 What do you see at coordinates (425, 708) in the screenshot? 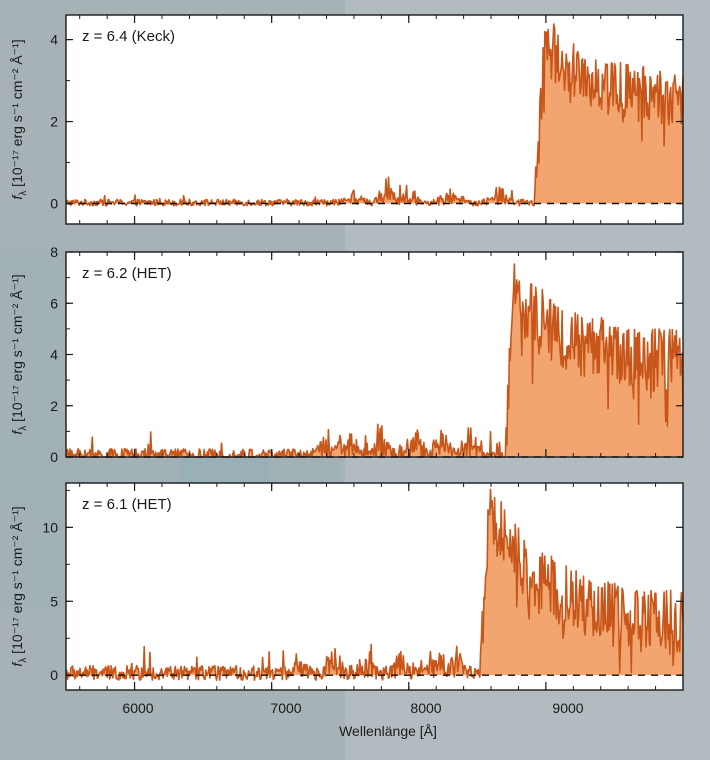
I see `x-tick-label: 8000` at bounding box center [425, 708].